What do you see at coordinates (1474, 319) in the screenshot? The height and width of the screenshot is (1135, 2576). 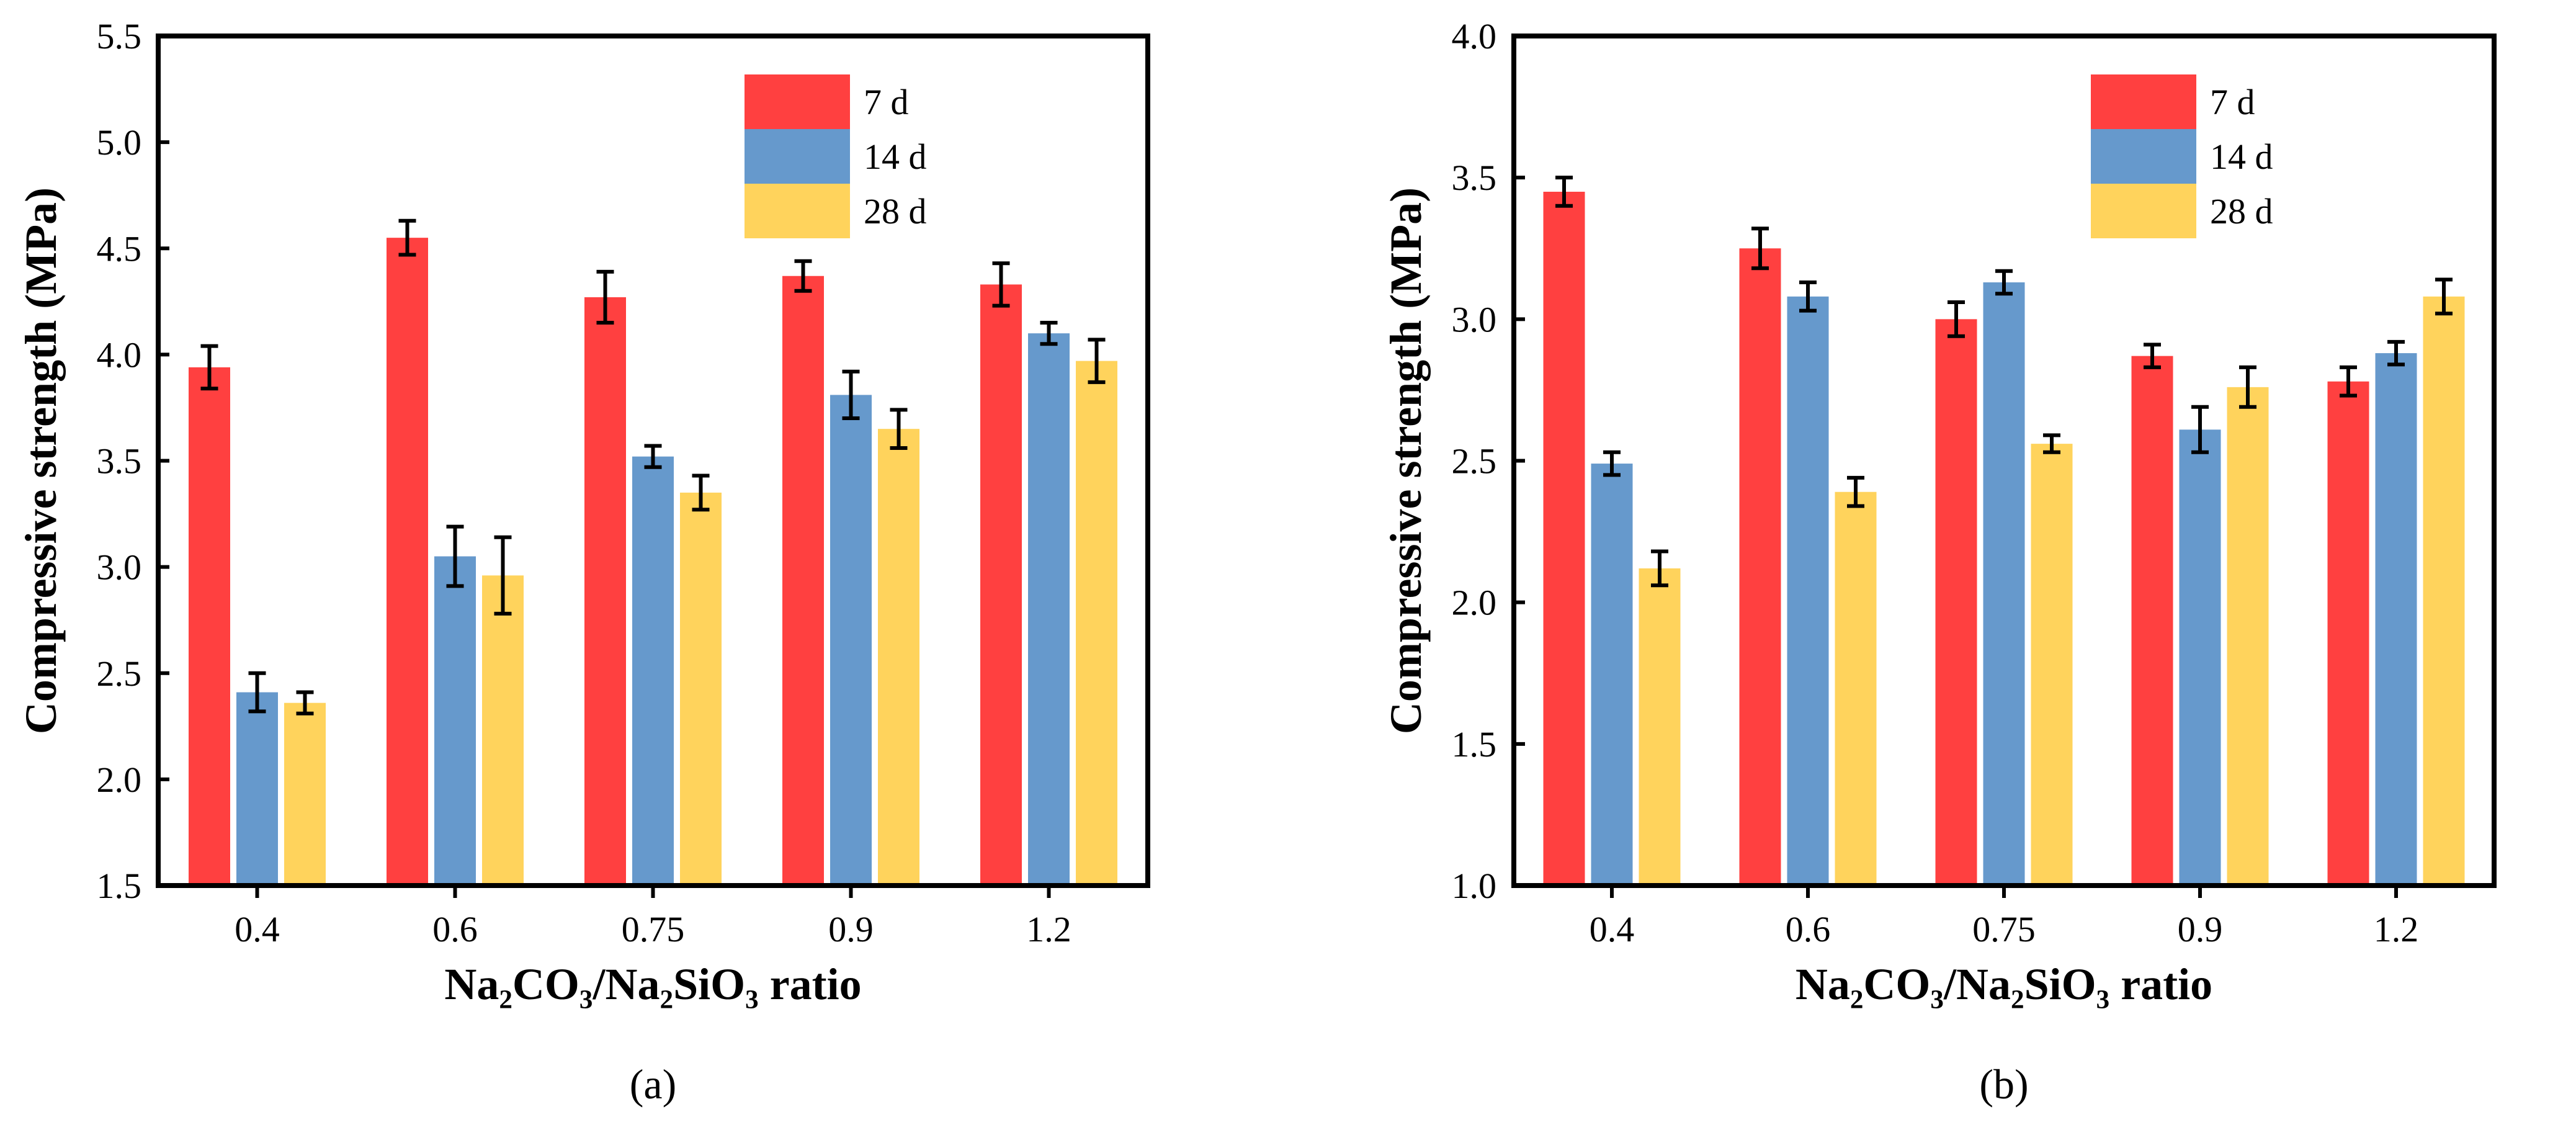 I see `chart-2-y-tick-label: 3.0` at bounding box center [1474, 319].